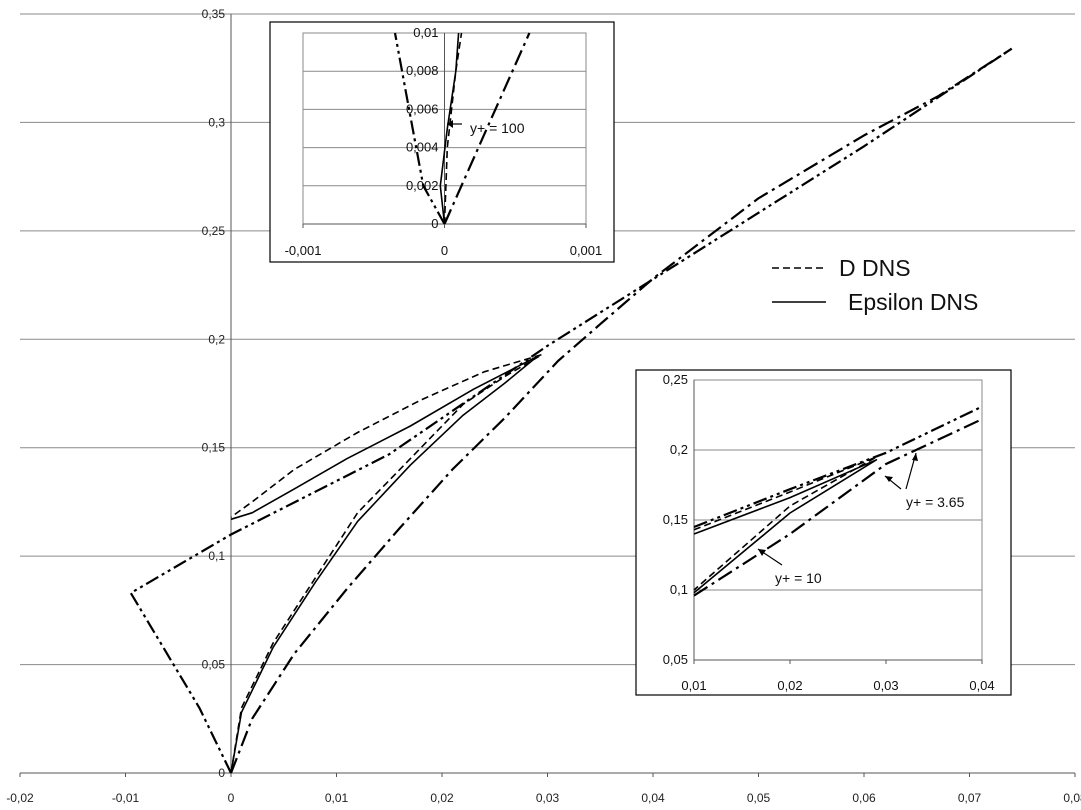 Image resolution: width=1081 pixels, height=810 pixels. Describe the element at coordinates (970, 798) in the screenshot. I see `main-x-tick-label: 0,07` at that location.